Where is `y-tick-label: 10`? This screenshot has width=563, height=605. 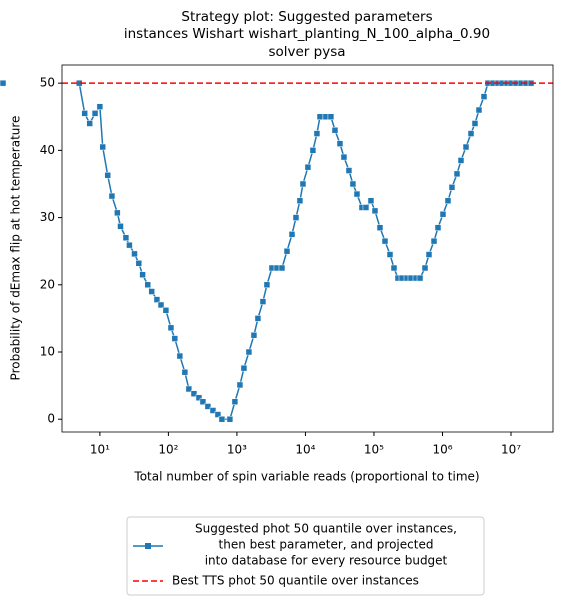
y-tick-label: 10 is located at coordinates (47, 352).